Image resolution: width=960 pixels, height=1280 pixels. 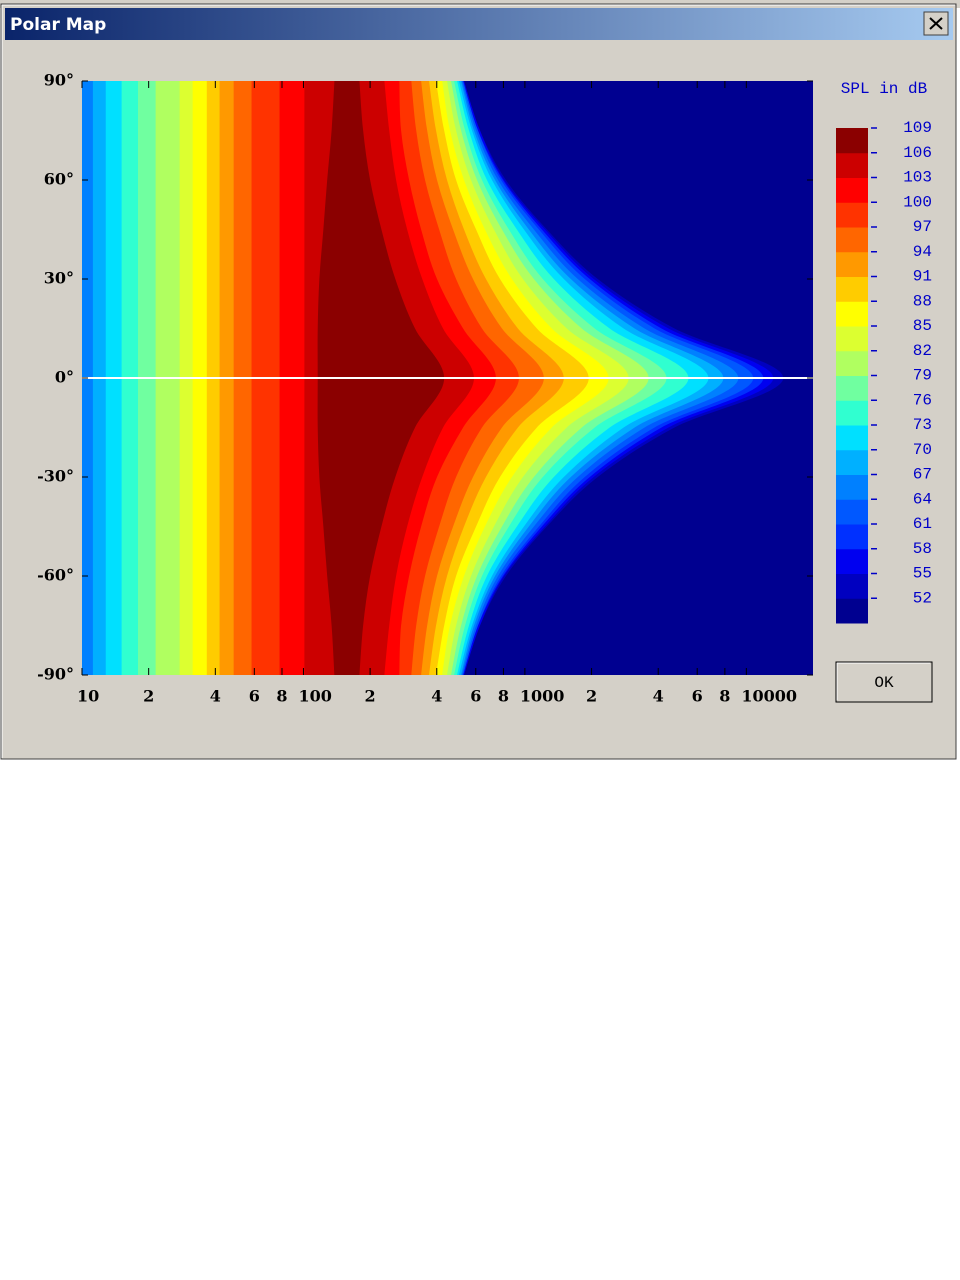 What do you see at coordinates (922, 301) in the screenshot?
I see `colorbar-tick-label: 88` at bounding box center [922, 301].